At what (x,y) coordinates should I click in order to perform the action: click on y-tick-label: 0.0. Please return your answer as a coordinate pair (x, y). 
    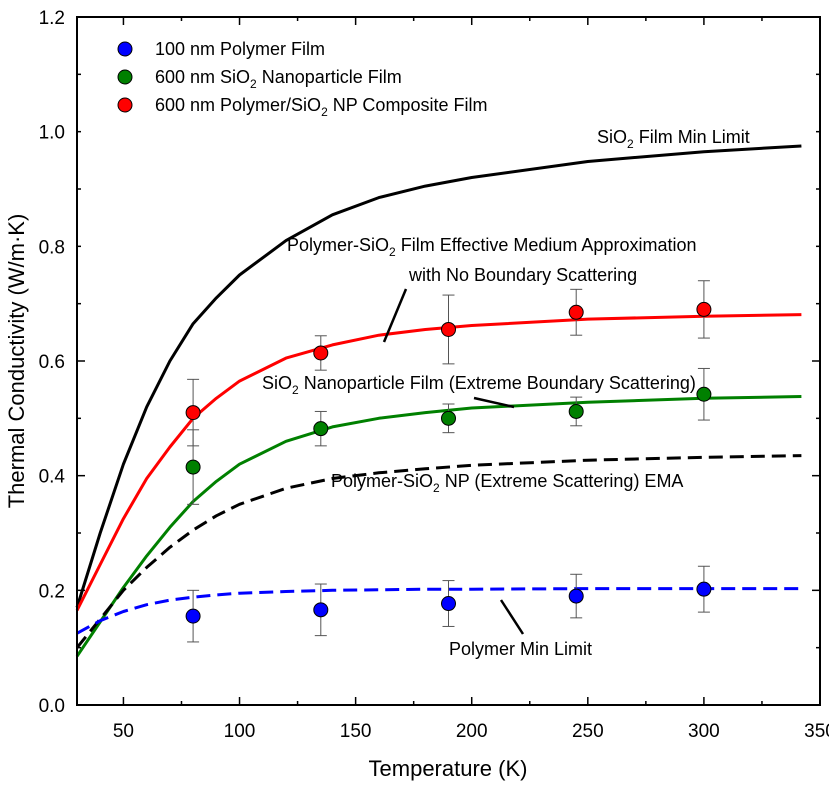
    Looking at the image, I should click on (52, 706).